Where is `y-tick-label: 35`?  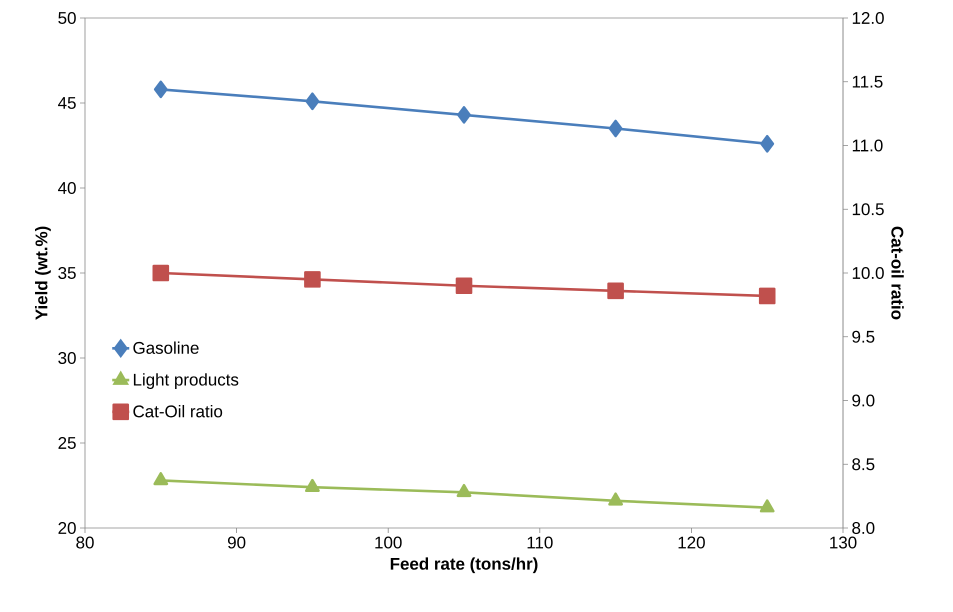
y-tick-label: 35 is located at coordinates (67, 273).